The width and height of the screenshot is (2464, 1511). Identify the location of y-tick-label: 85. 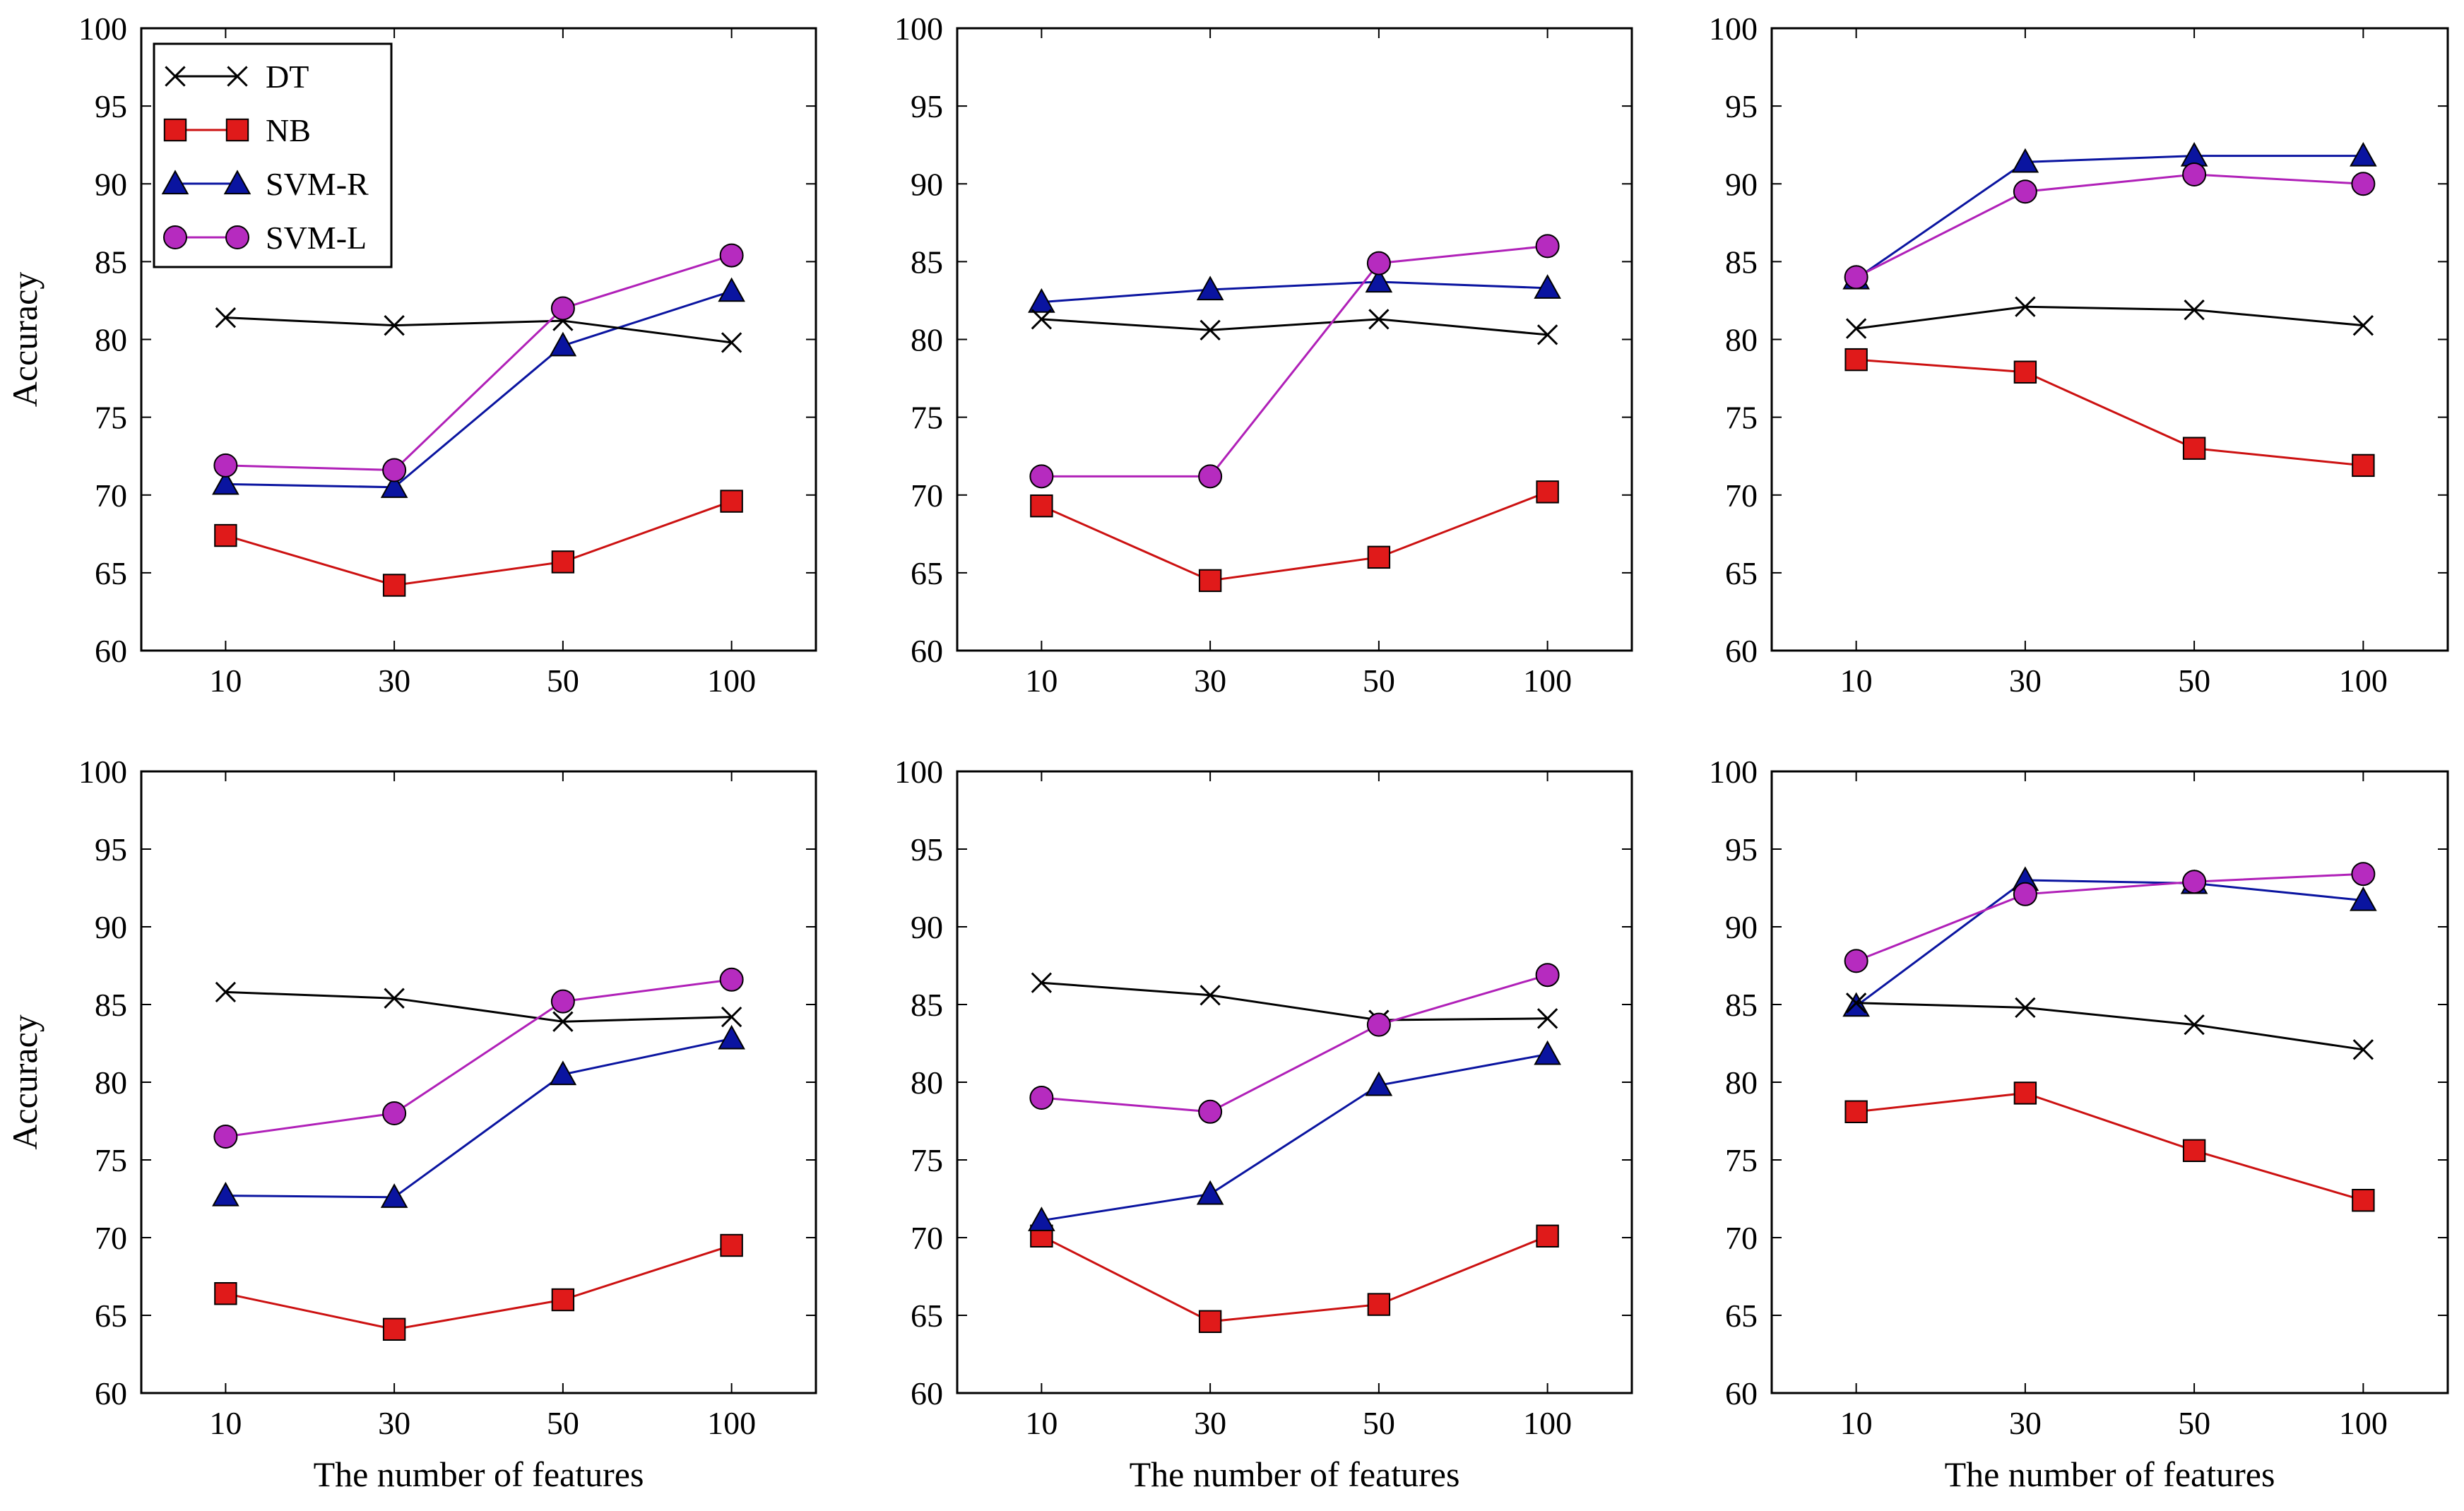
(111, 1005).